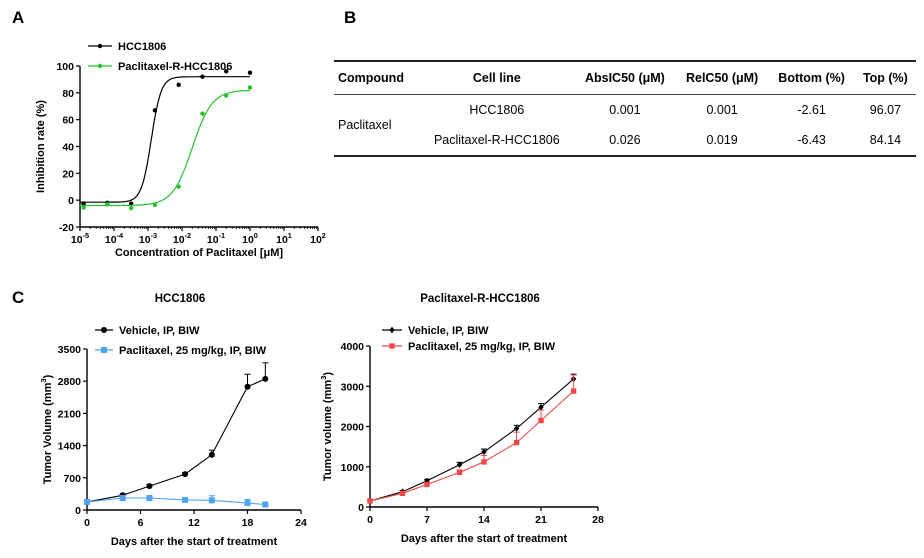 This screenshot has height=558, width=924. Describe the element at coordinates (68, 174) in the screenshot. I see `y-tick-label: 20` at that location.